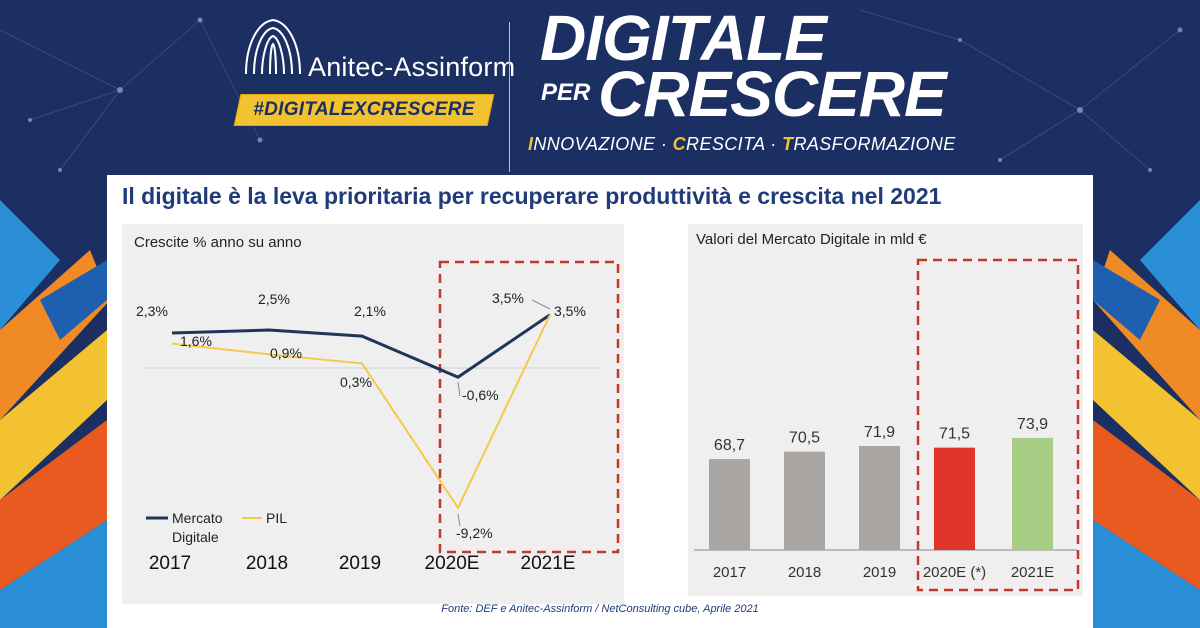 The width and height of the screenshot is (1200, 628). Describe the element at coordinates (804, 500) in the screenshot. I see `bar-2018` at that location.